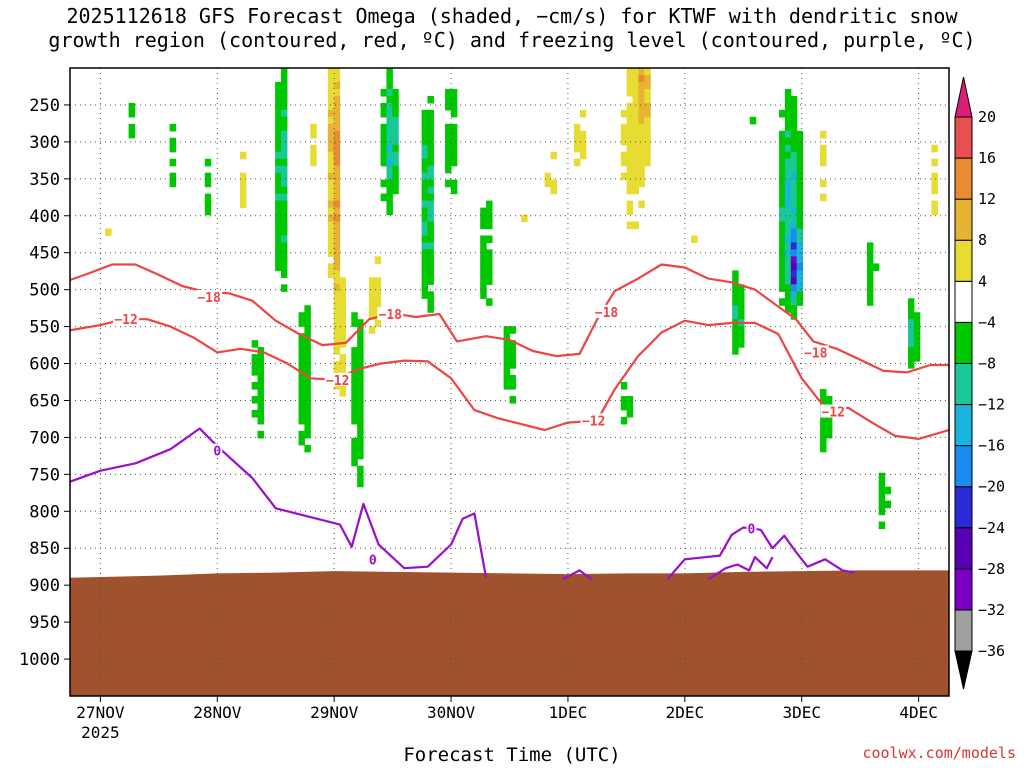  What do you see at coordinates (391, 315) in the screenshot?
I see `contour-label: −18` at bounding box center [391, 315].